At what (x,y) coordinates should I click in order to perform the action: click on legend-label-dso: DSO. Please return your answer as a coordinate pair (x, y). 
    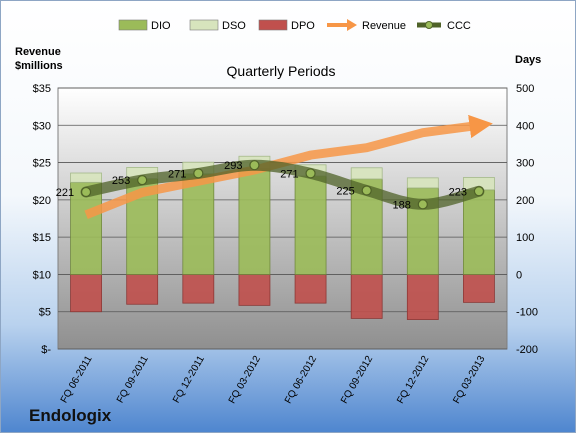
    Looking at the image, I should click on (234, 26).